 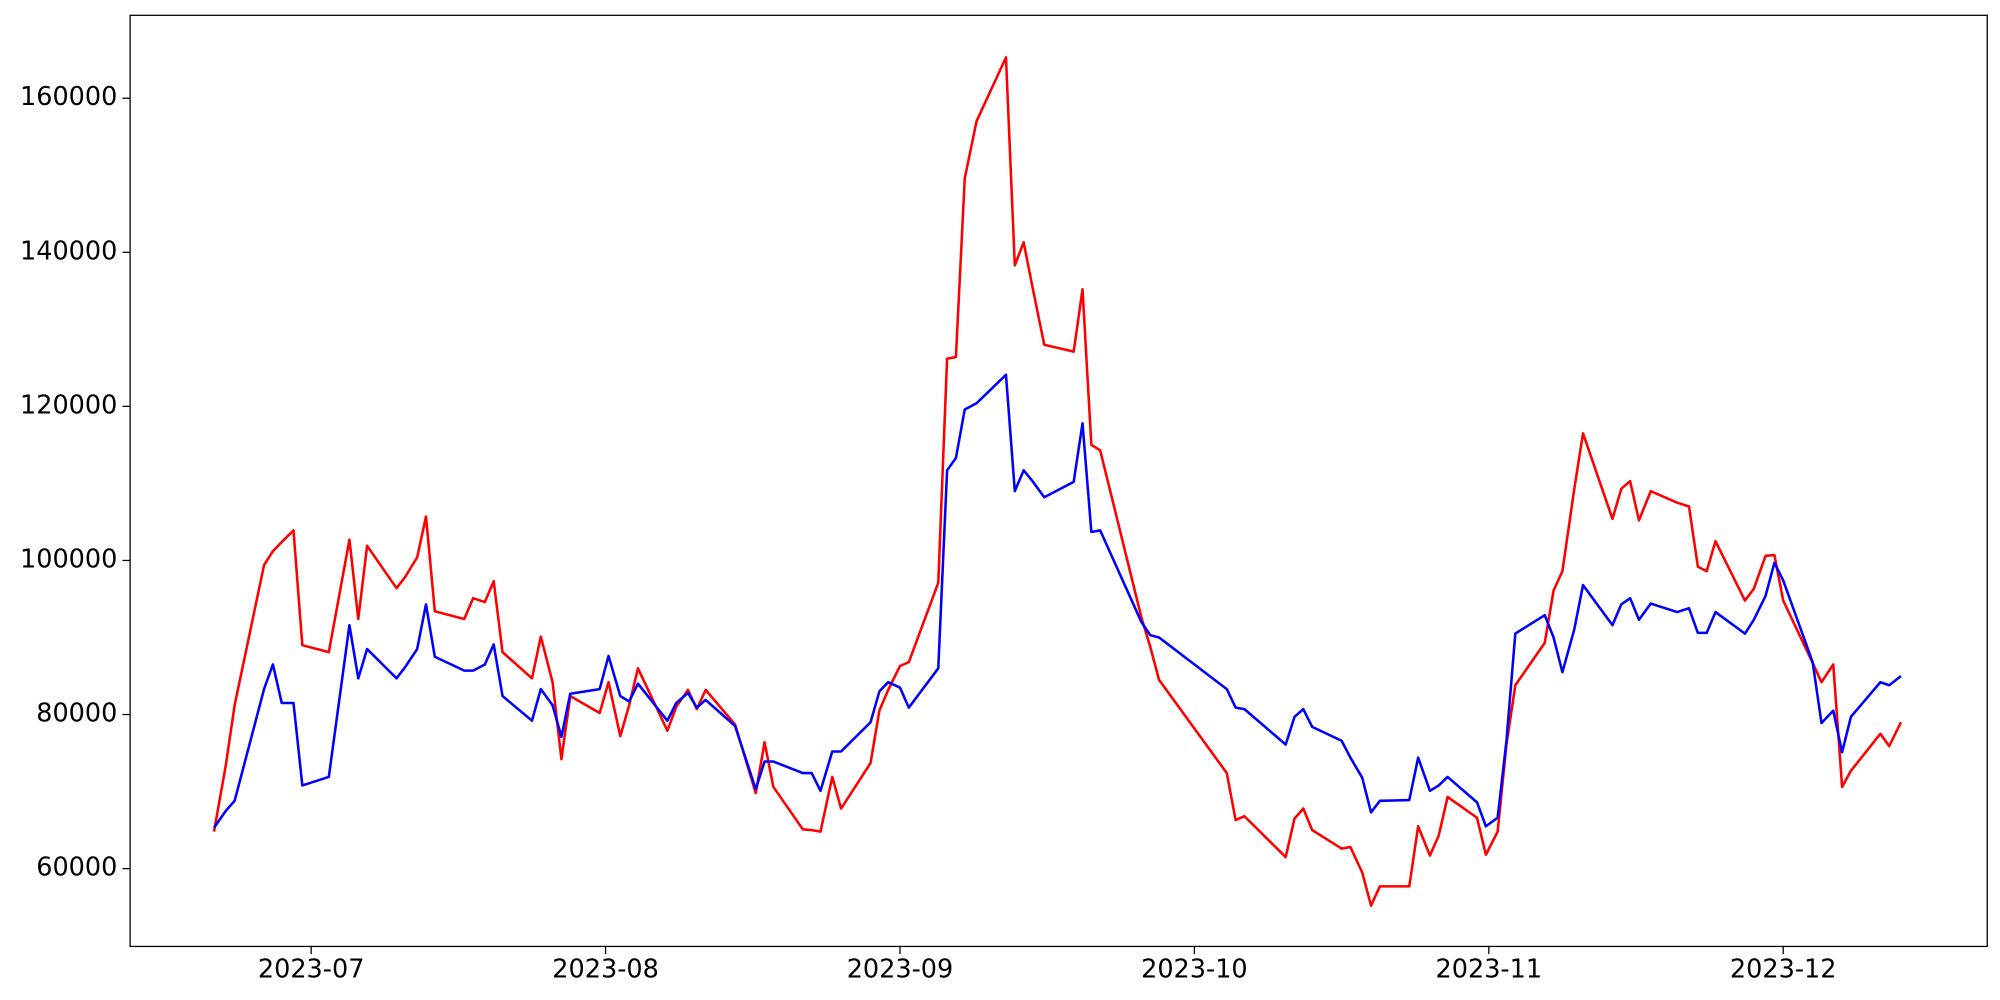 I want to click on y-tick-label: 60000, so click(x=76, y=868).